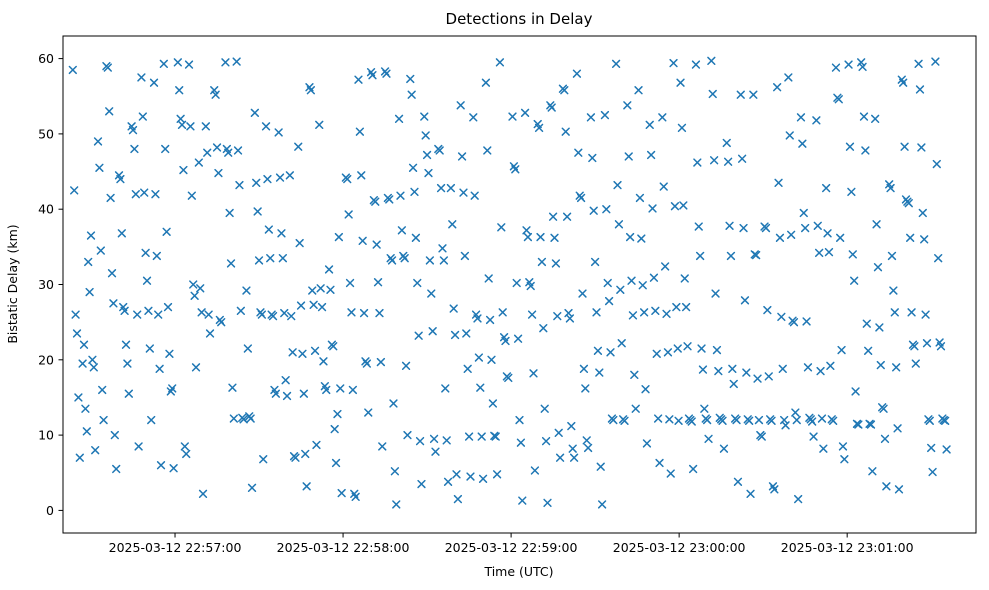 This screenshot has height=590, width=989. What do you see at coordinates (46, 133) in the screenshot?
I see `y-tick-label: 50` at bounding box center [46, 133].